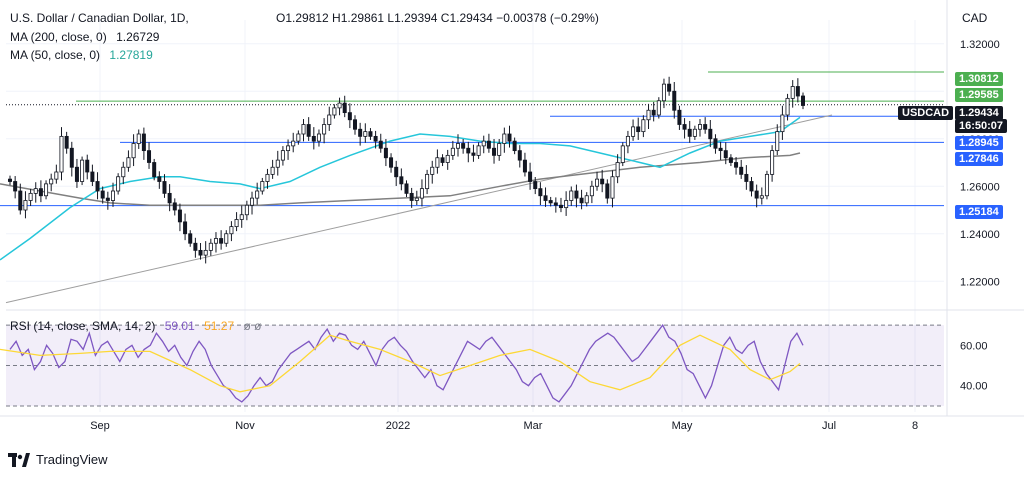 Image resolution: width=1024 pixels, height=478 pixels. What do you see at coordinates (81, 55) in the screenshot?
I see `ma50-legend: MA (50, close, 0) 1.27819` at bounding box center [81, 55].